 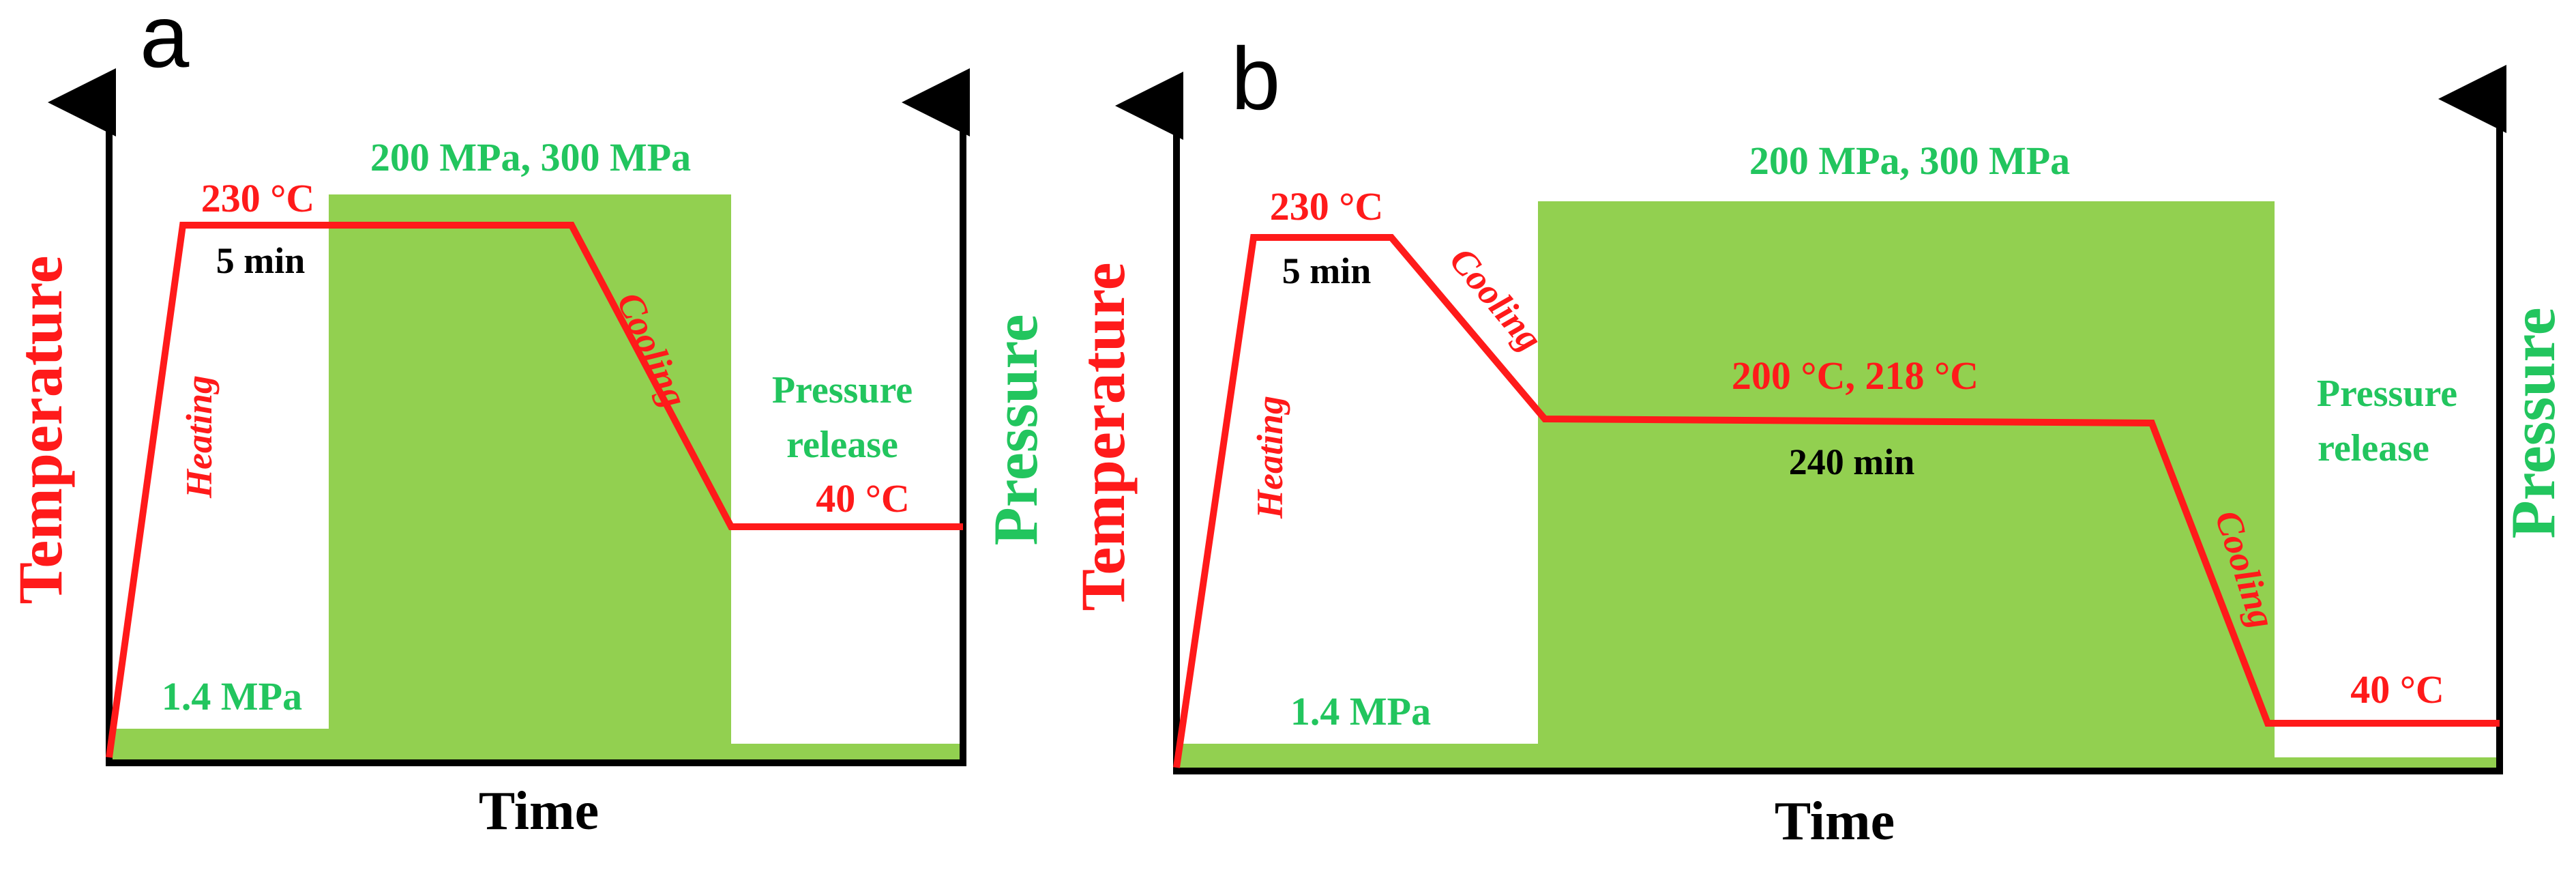 I want to click on panel-a-x-axis-label: Time, so click(x=539, y=811).